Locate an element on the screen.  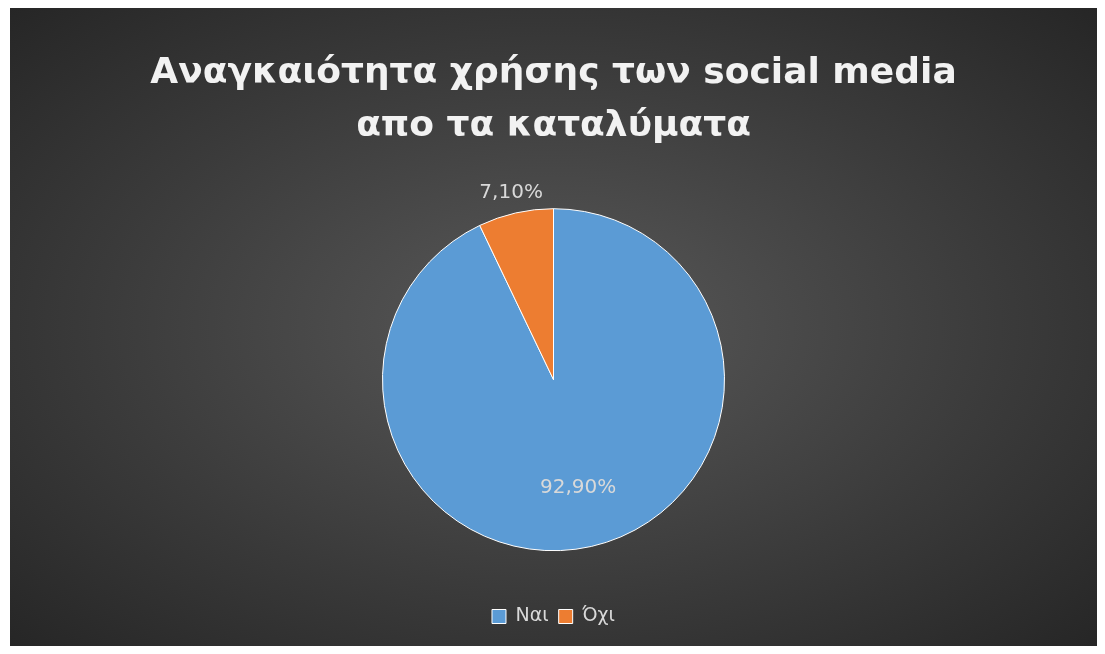
legend-label: Ναι is located at coordinates (532, 614).